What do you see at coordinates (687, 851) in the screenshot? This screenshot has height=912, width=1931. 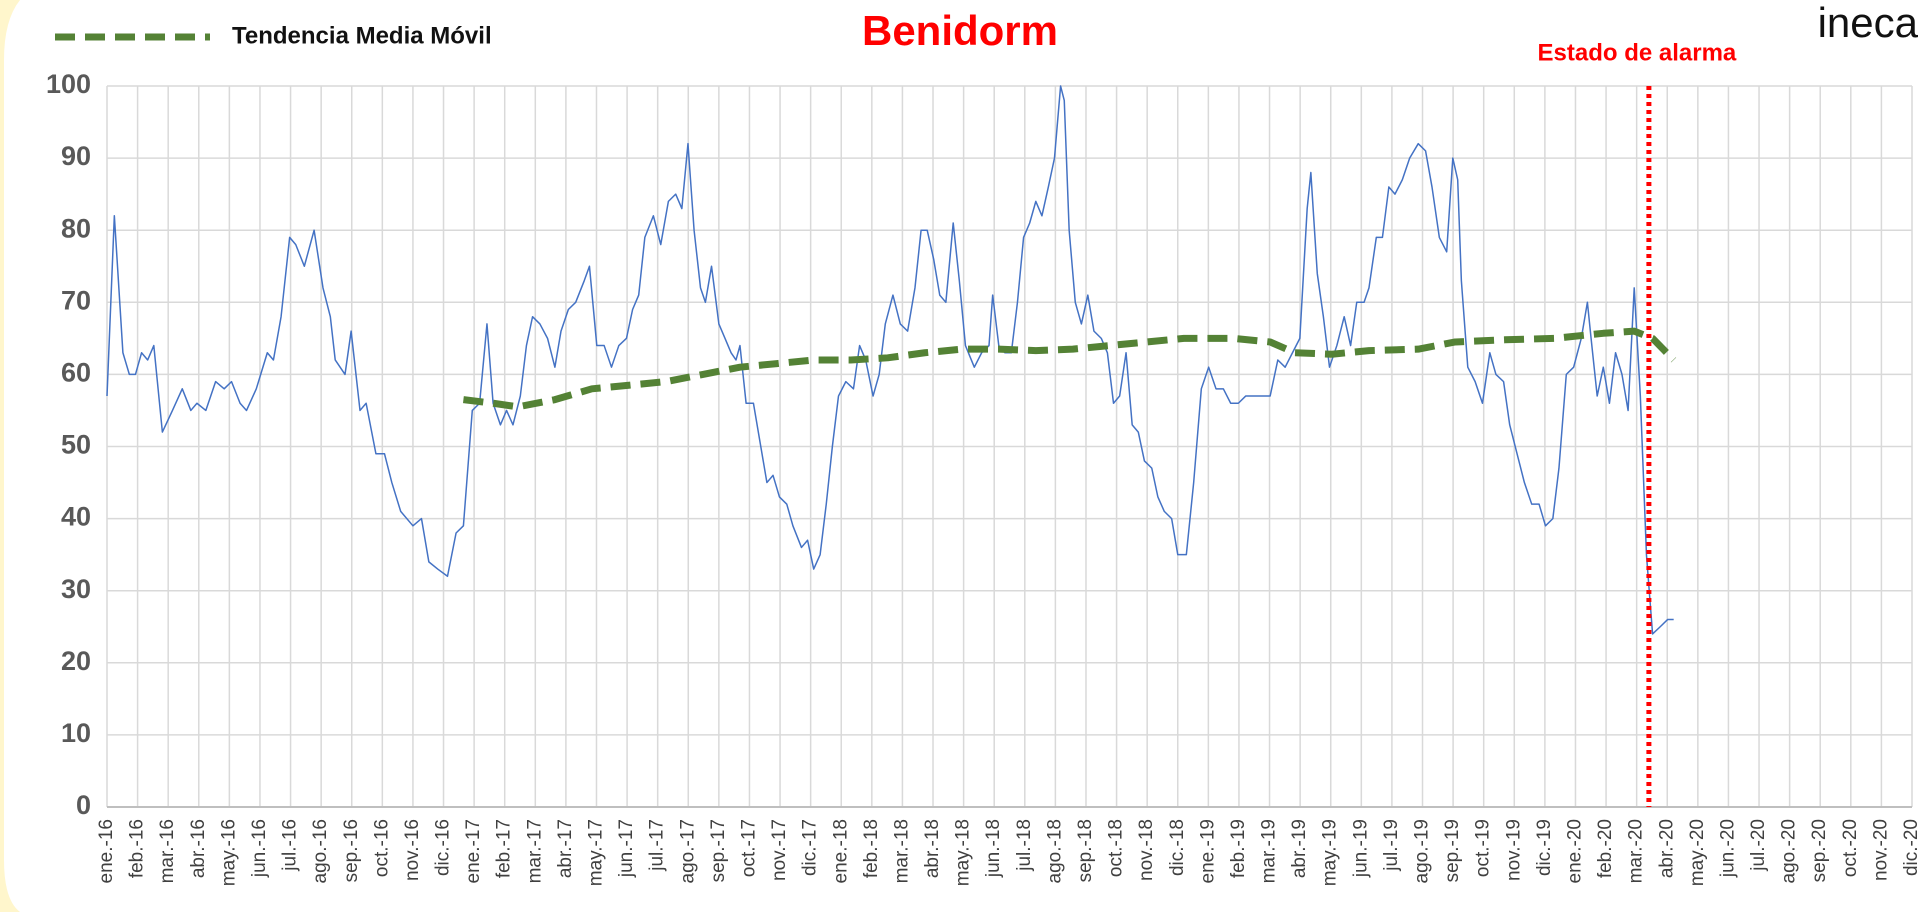 I see `x-tick-label: ago.-17` at bounding box center [687, 851].